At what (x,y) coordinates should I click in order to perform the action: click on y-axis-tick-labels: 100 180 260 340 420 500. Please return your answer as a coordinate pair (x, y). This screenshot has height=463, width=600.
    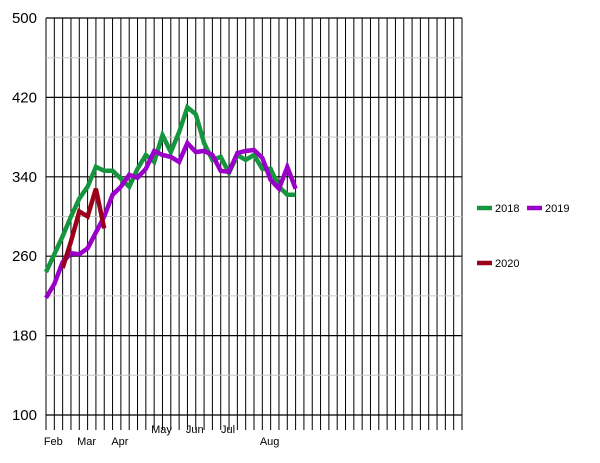
    Looking at the image, I should click on (24, 217).